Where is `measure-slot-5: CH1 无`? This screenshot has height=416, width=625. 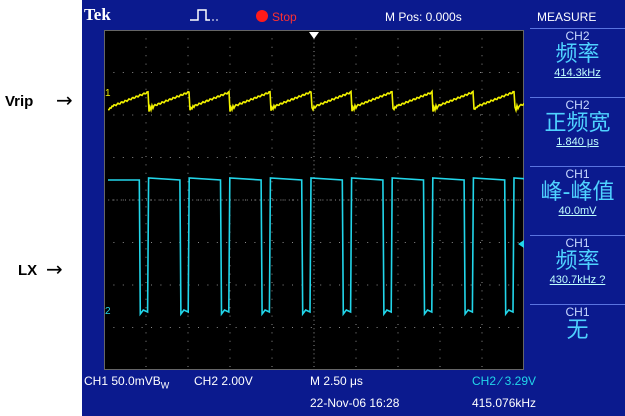
measure-slot-5: CH1 无 is located at coordinates (577, 337).